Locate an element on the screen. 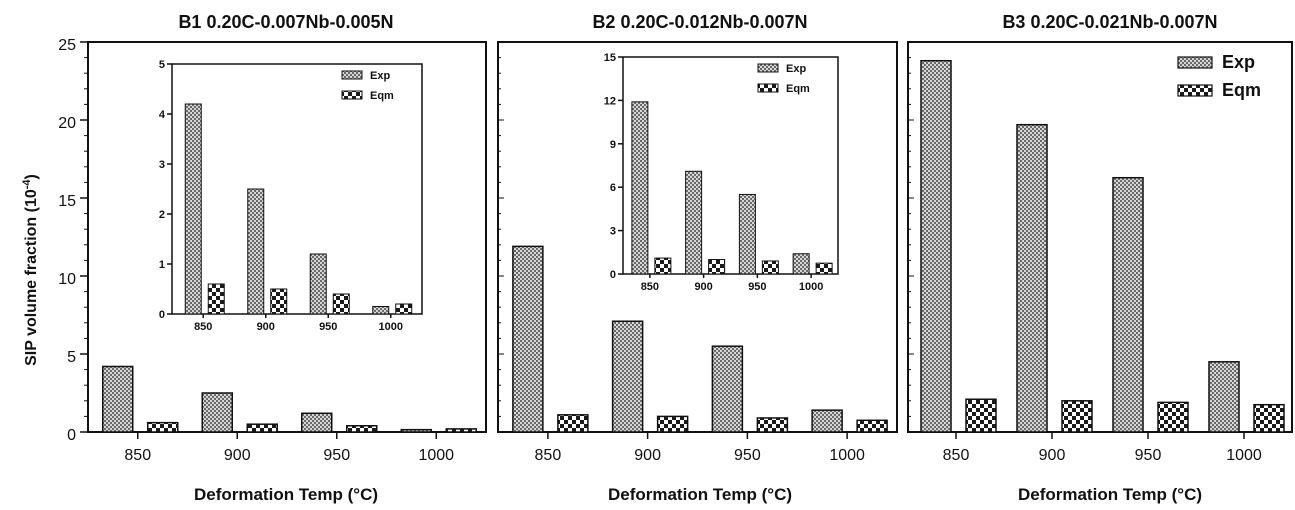 Image resolution: width=1295 pixels, height=510 pixels. panel-3-x-tick-label-1000: 1000 is located at coordinates (1244, 455).